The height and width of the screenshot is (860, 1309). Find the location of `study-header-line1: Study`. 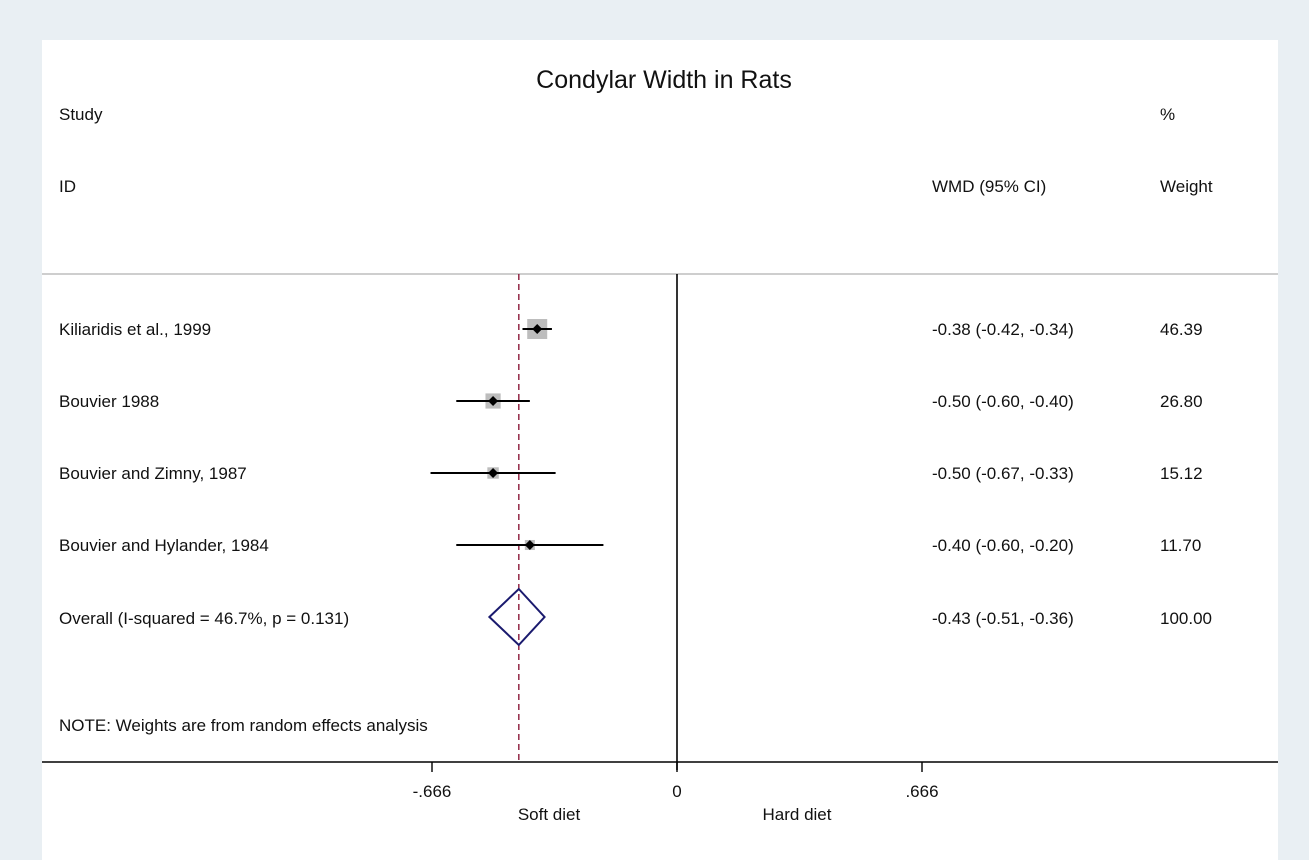

study-header-line1: Study is located at coordinates (81, 114).